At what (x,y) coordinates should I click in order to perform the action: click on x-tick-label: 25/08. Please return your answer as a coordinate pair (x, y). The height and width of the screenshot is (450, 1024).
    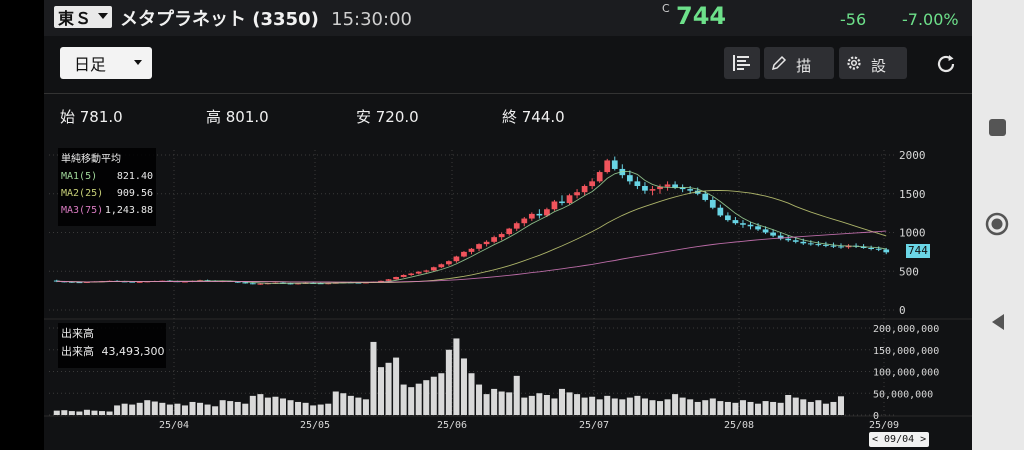
    Looking at the image, I should click on (739, 425).